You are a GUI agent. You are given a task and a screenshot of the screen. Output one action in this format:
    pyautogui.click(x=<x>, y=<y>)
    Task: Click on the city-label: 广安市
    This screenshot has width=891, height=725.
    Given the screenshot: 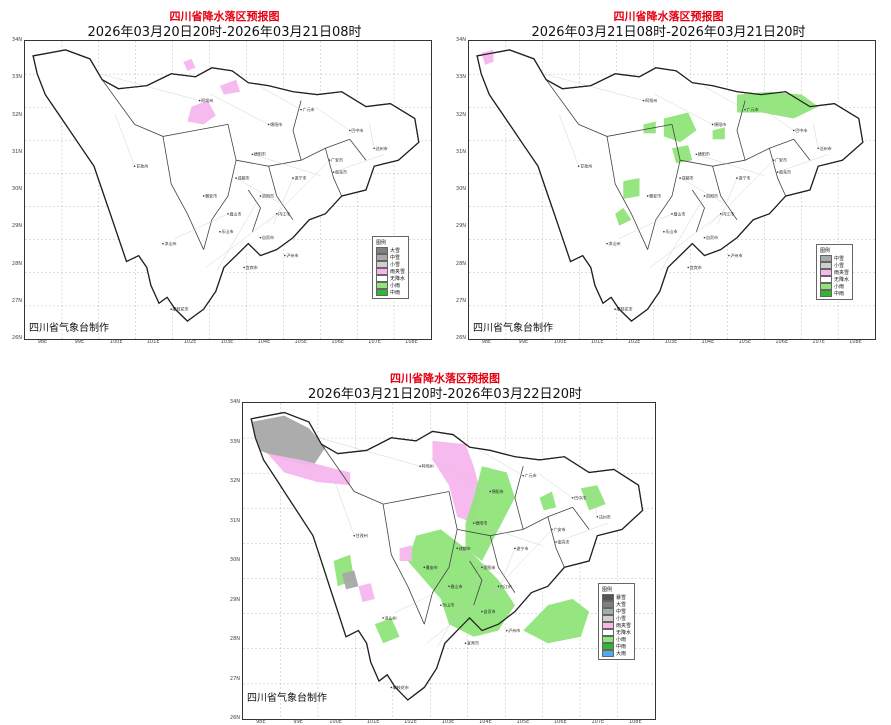 What is the action you would take?
    pyautogui.click(x=781, y=160)
    